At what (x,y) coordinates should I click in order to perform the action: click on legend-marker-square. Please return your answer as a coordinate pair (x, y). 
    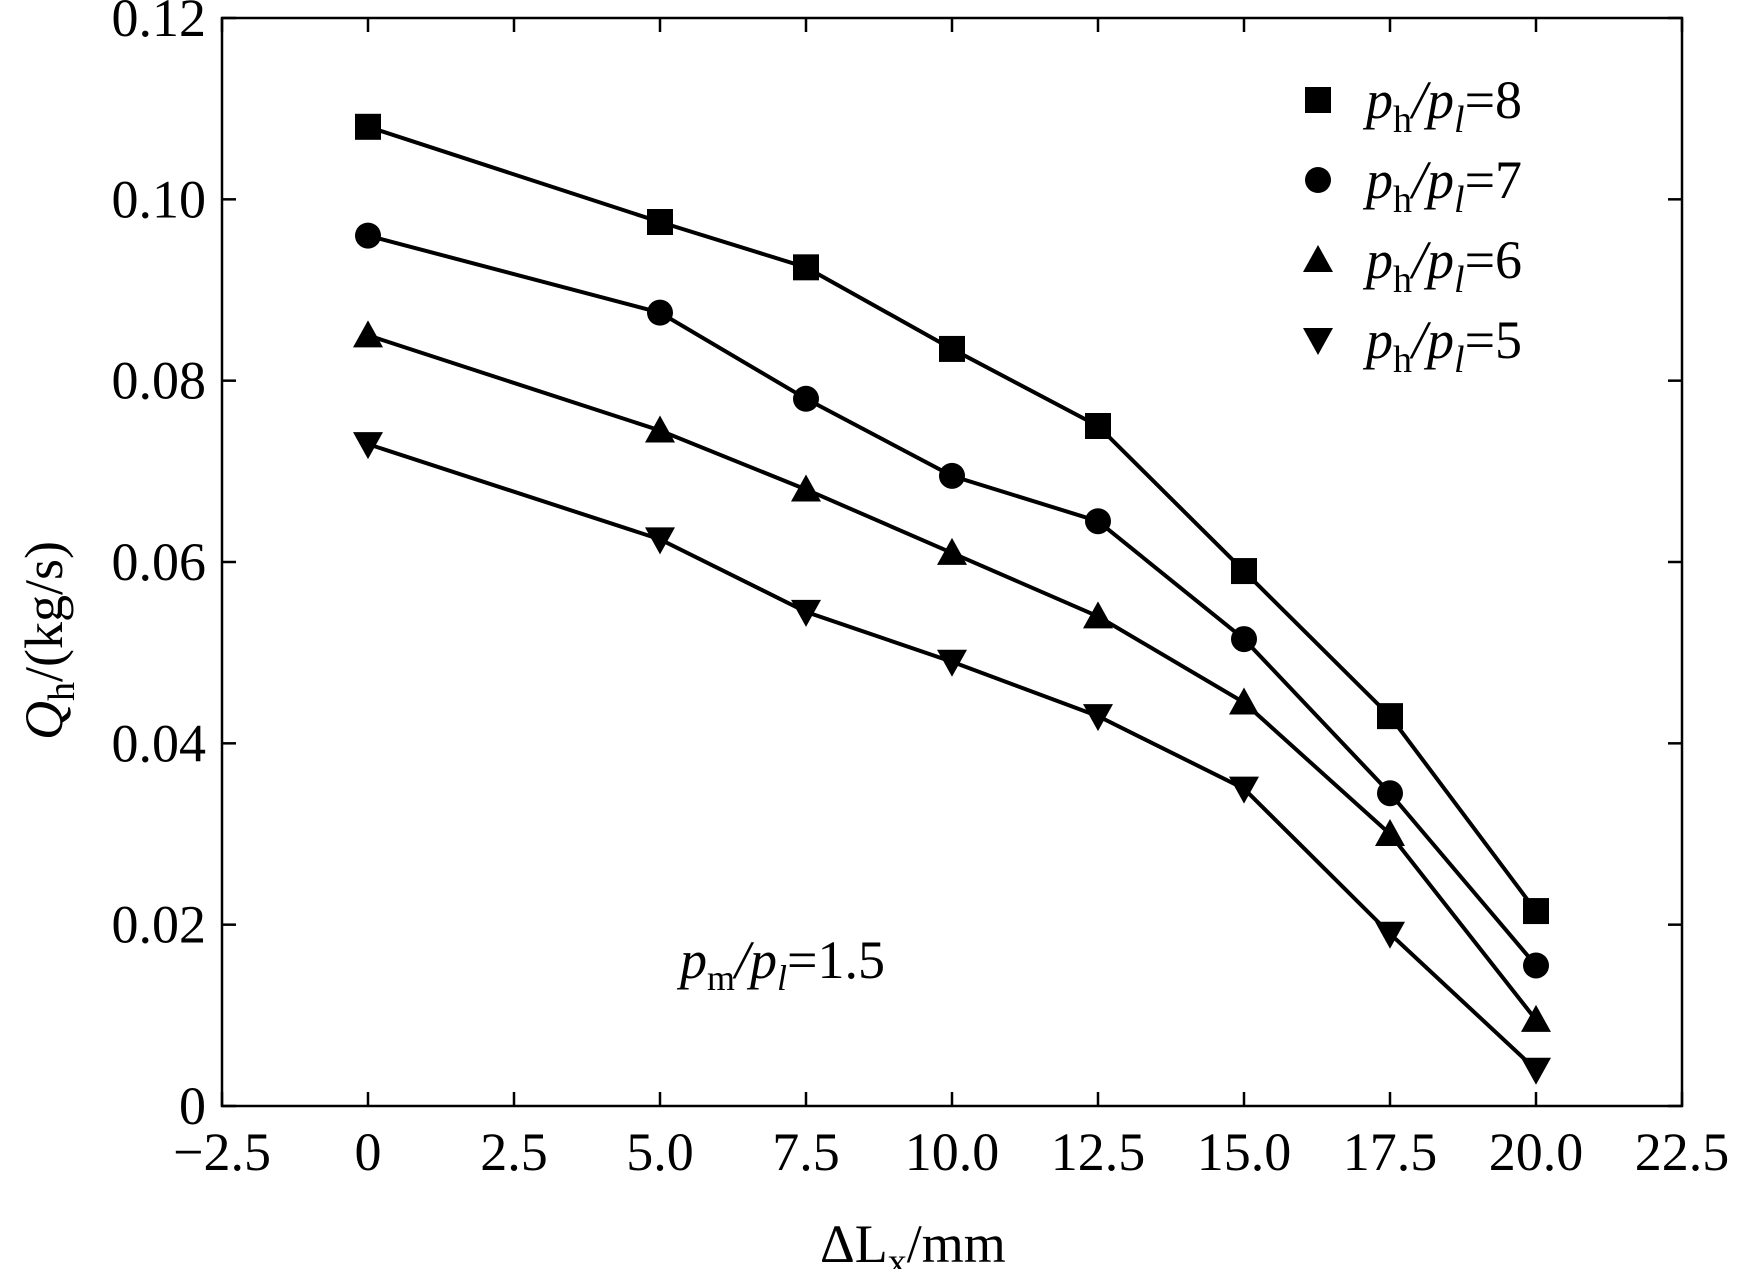
    Looking at the image, I should click on (1318, 100).